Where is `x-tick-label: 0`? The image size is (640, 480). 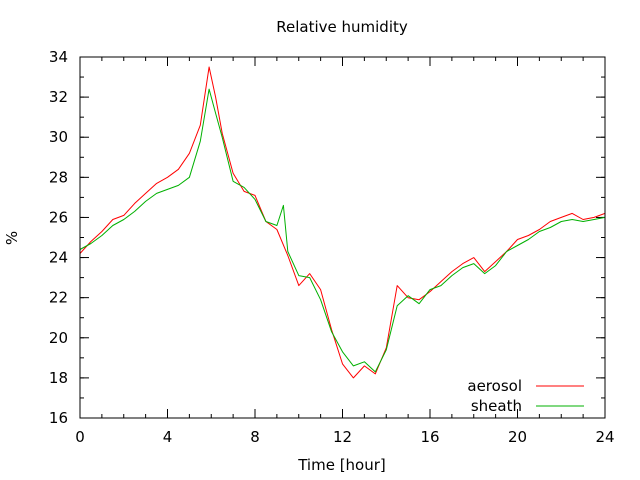 x-tick-label: 0 is located at coordinates (80, 437).